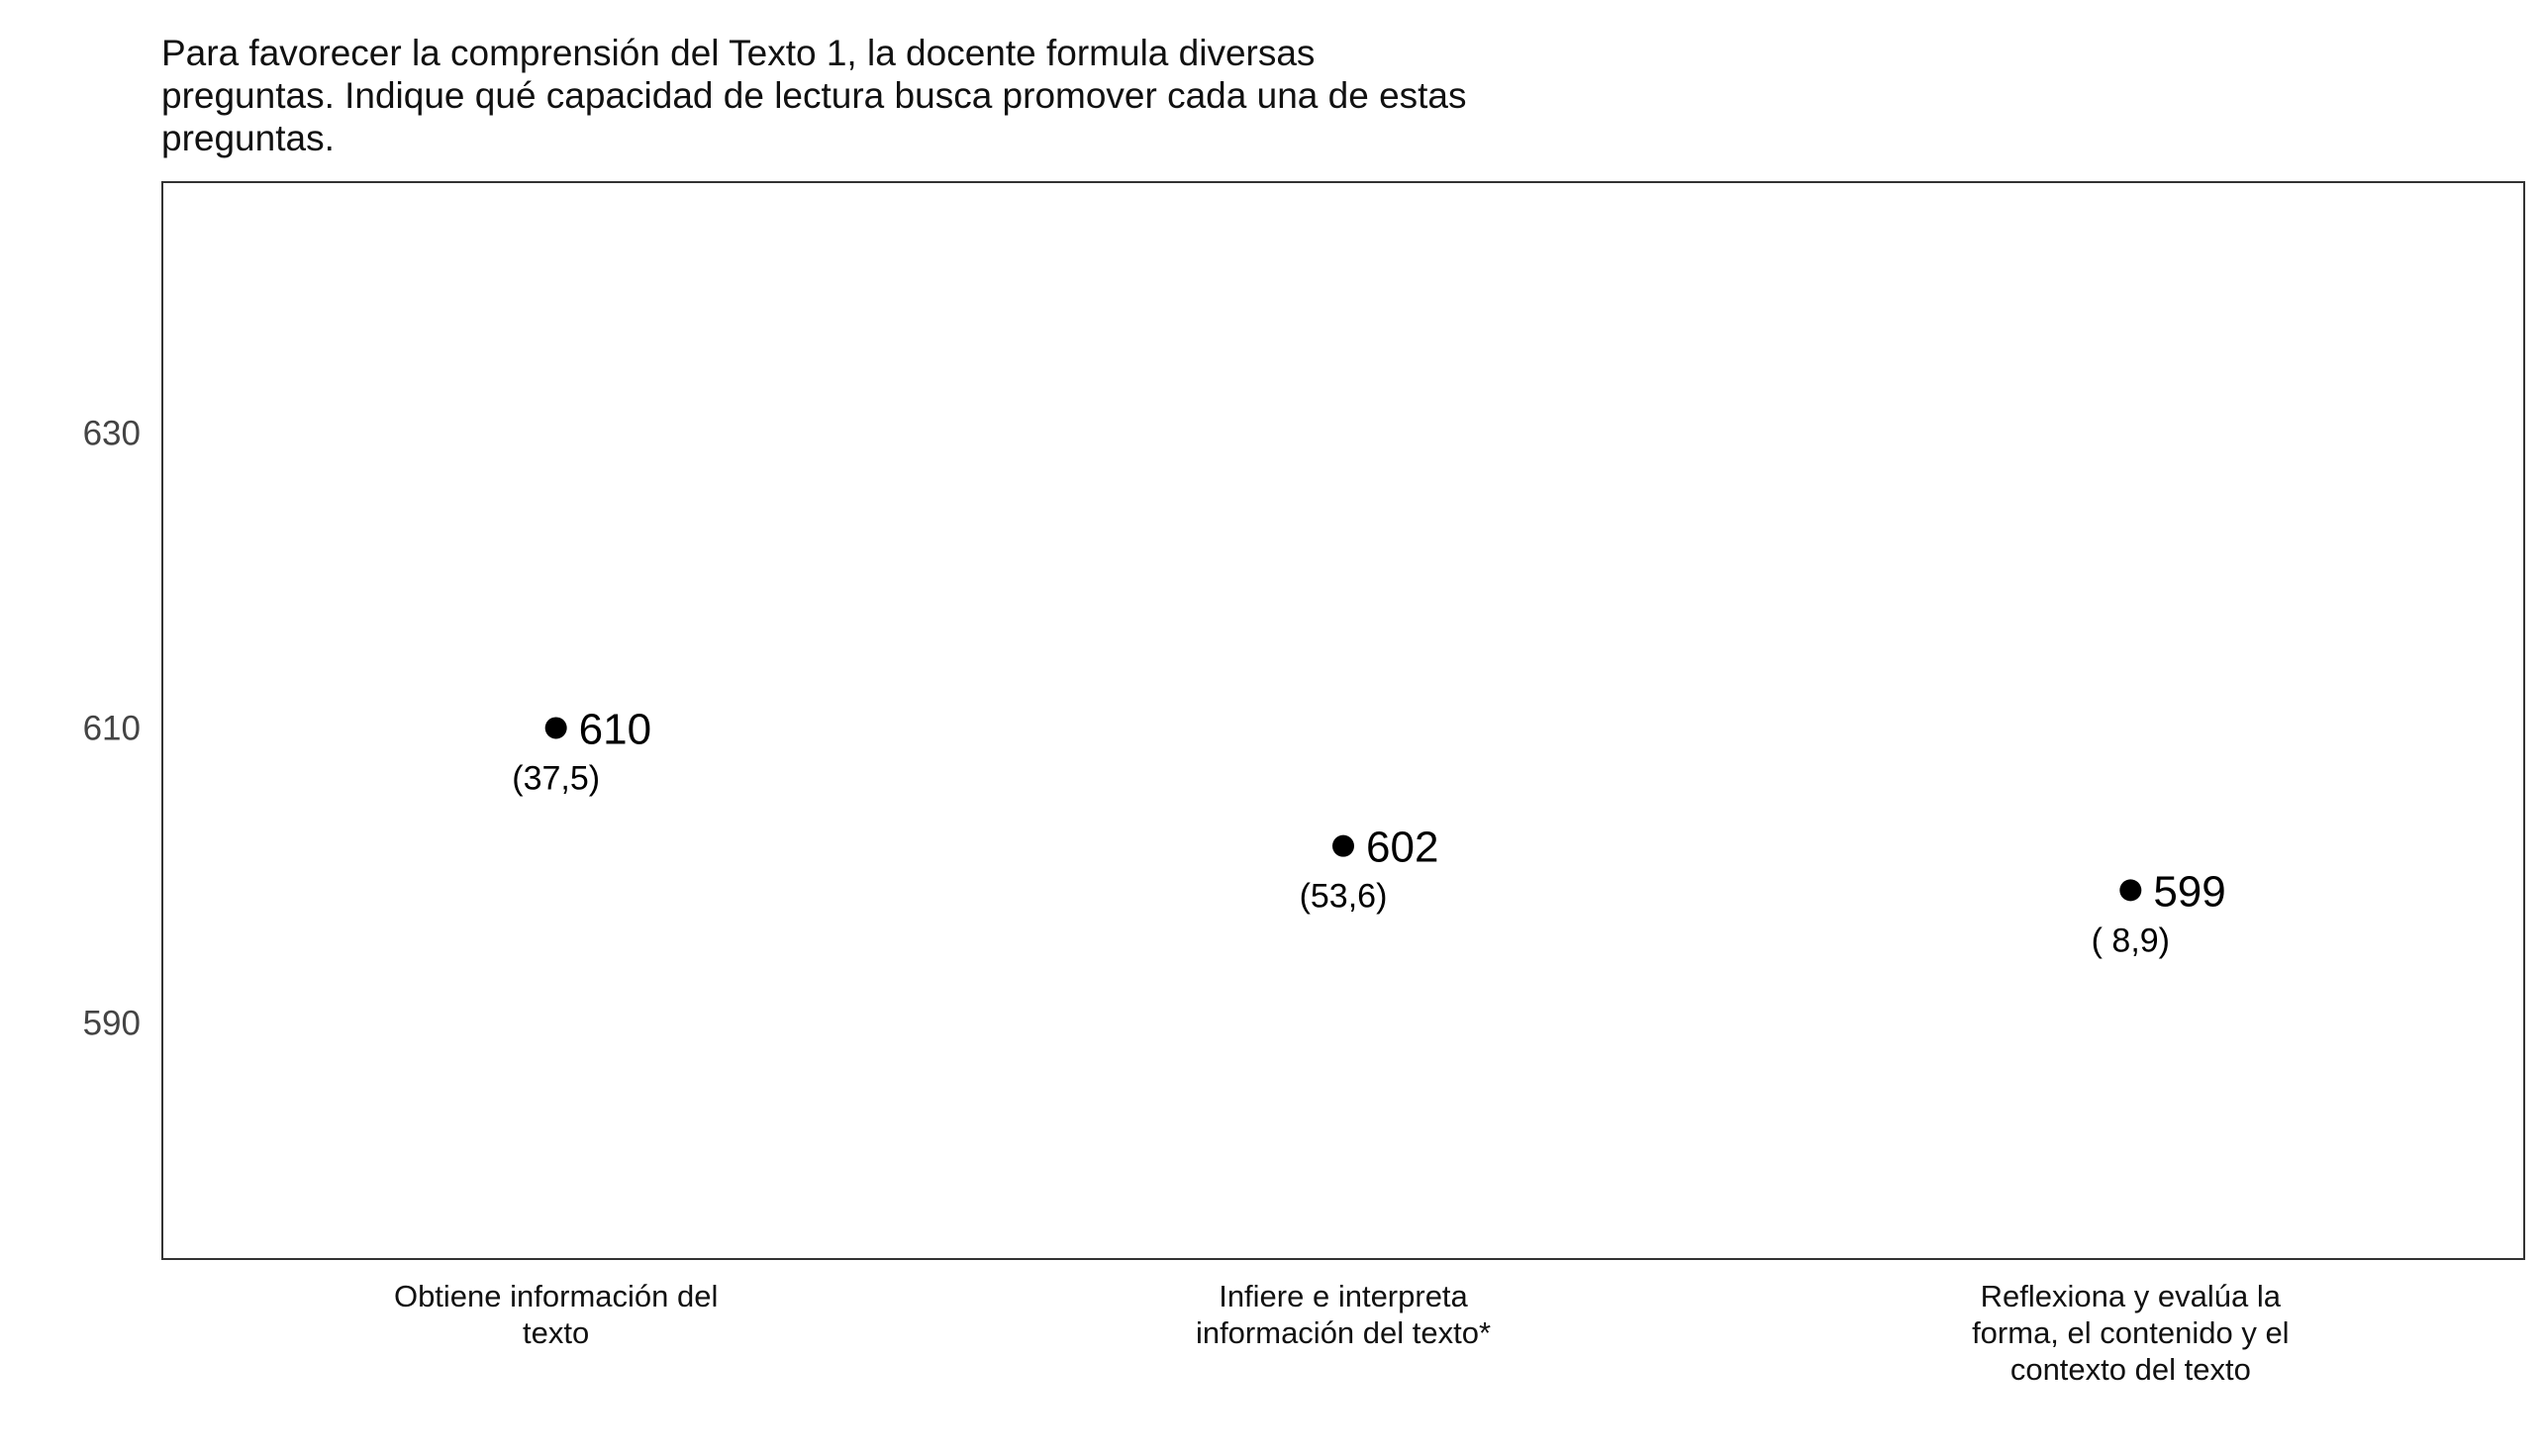  Describe the element at coordinates (112, 1024) in the screenshot. I see `y-tick-label: 590` at that location.